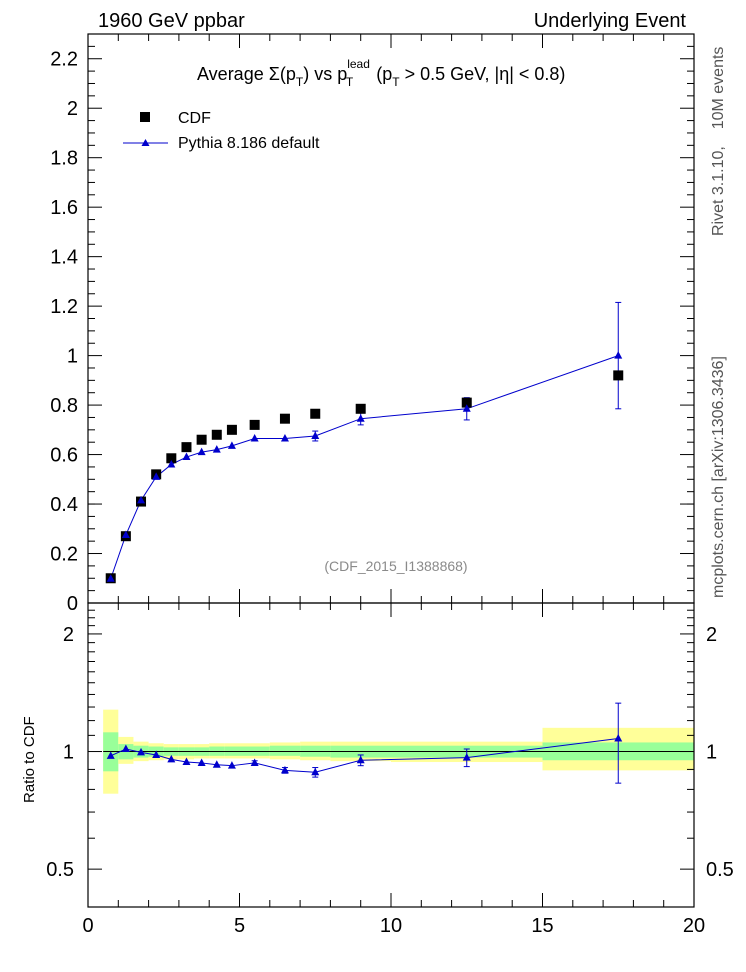 This screenshot has width=746, height=972. What do you see at coordinates (68, 635) in the screenshot?
I see `ratio-y-tick-label: 2` at bounding box center [68, 635].